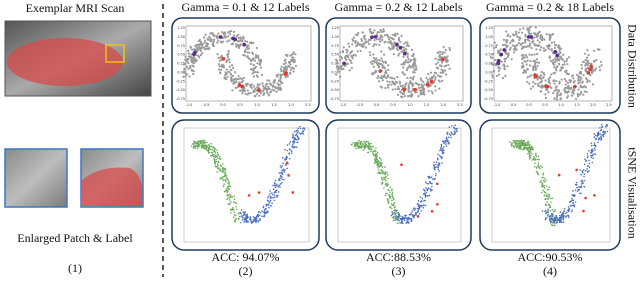  Describe the element at coordinates (488, 99) in the screenshot. I see `y-tick-label: -0.75` at that location.